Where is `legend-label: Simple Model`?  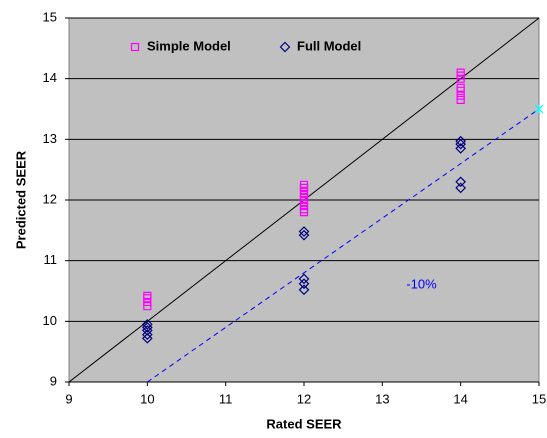
legend-label: Simple Model is located at coordinates (189, 45).